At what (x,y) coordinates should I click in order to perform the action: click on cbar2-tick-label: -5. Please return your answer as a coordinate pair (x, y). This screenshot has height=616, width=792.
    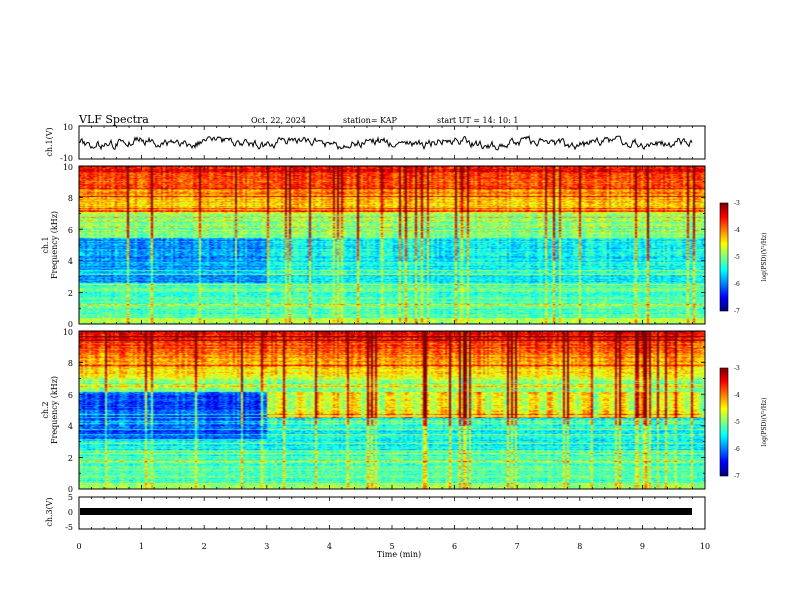
    Looking at the image, I should click on (737, 422).